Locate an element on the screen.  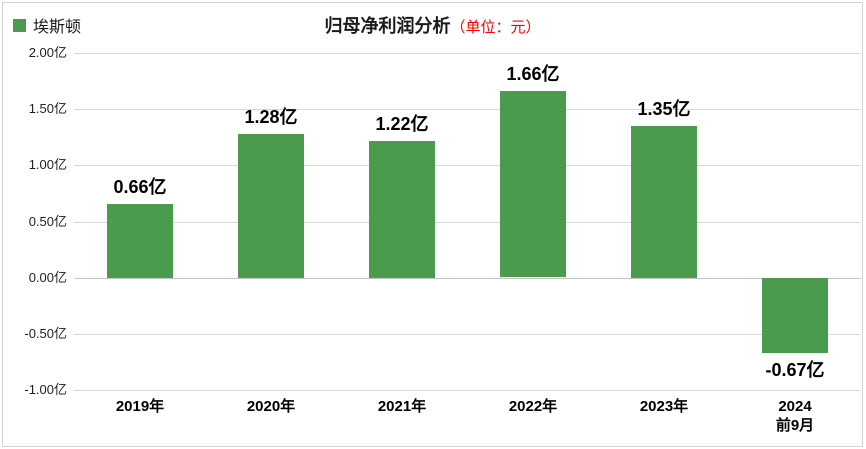
data-label: -0.67亿 is located at coordinates (795, 370).